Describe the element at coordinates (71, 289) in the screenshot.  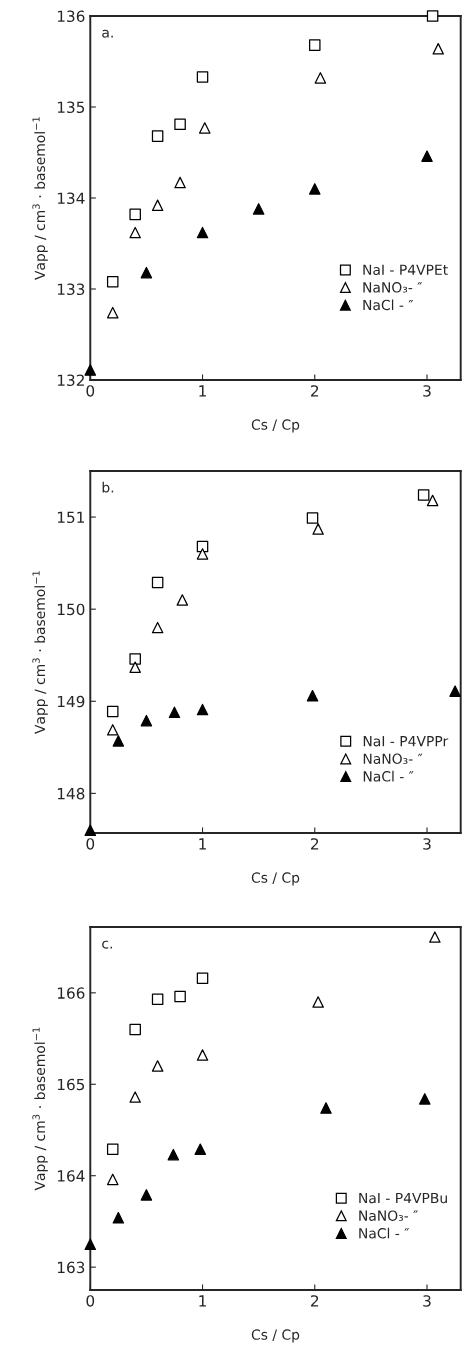
I see `y-tick-label: 133` at that location.